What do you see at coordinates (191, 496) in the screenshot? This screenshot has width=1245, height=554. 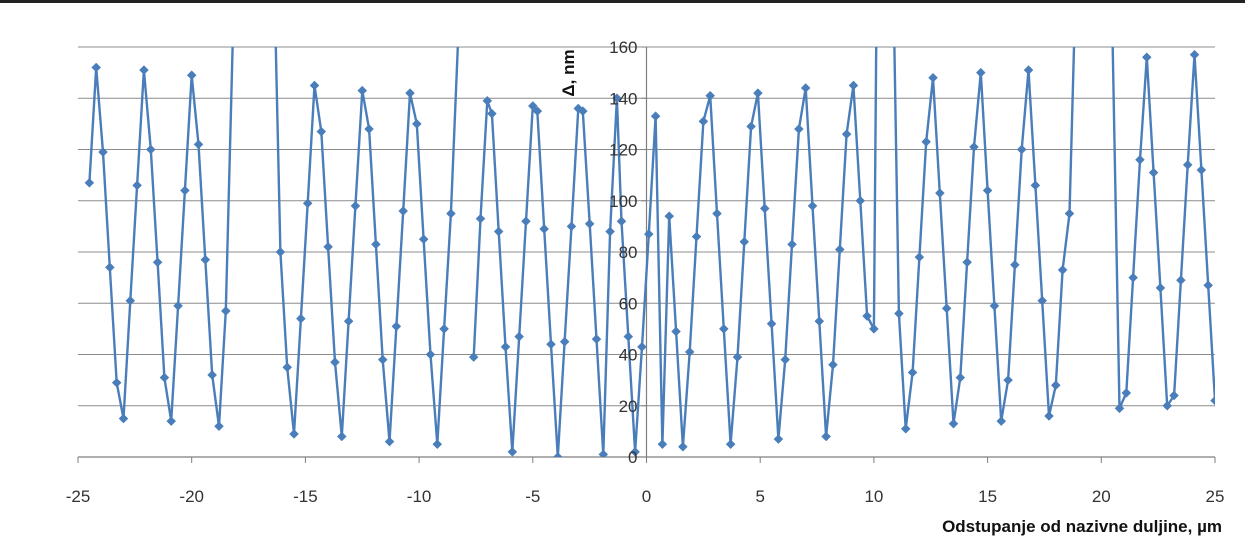 I see `x-tick-label: -20` at bounding box center [191, 496].